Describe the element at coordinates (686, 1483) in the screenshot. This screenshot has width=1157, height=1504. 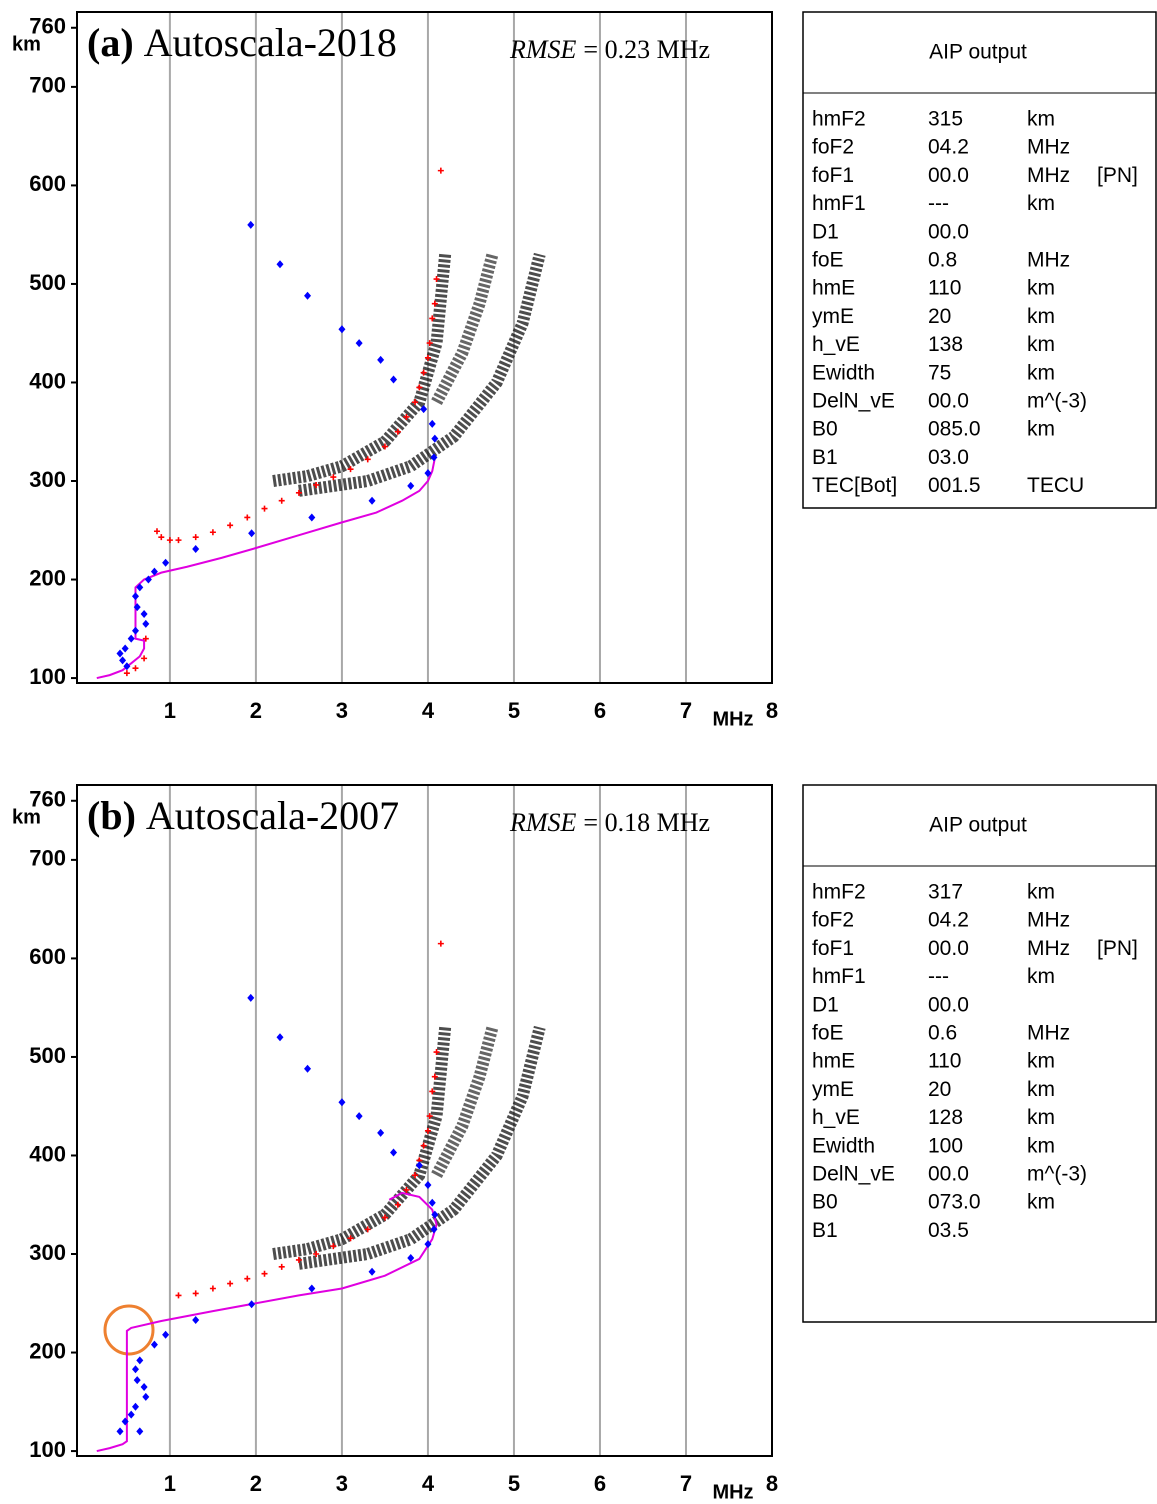
I see `x-tick-label: 7` at that location.